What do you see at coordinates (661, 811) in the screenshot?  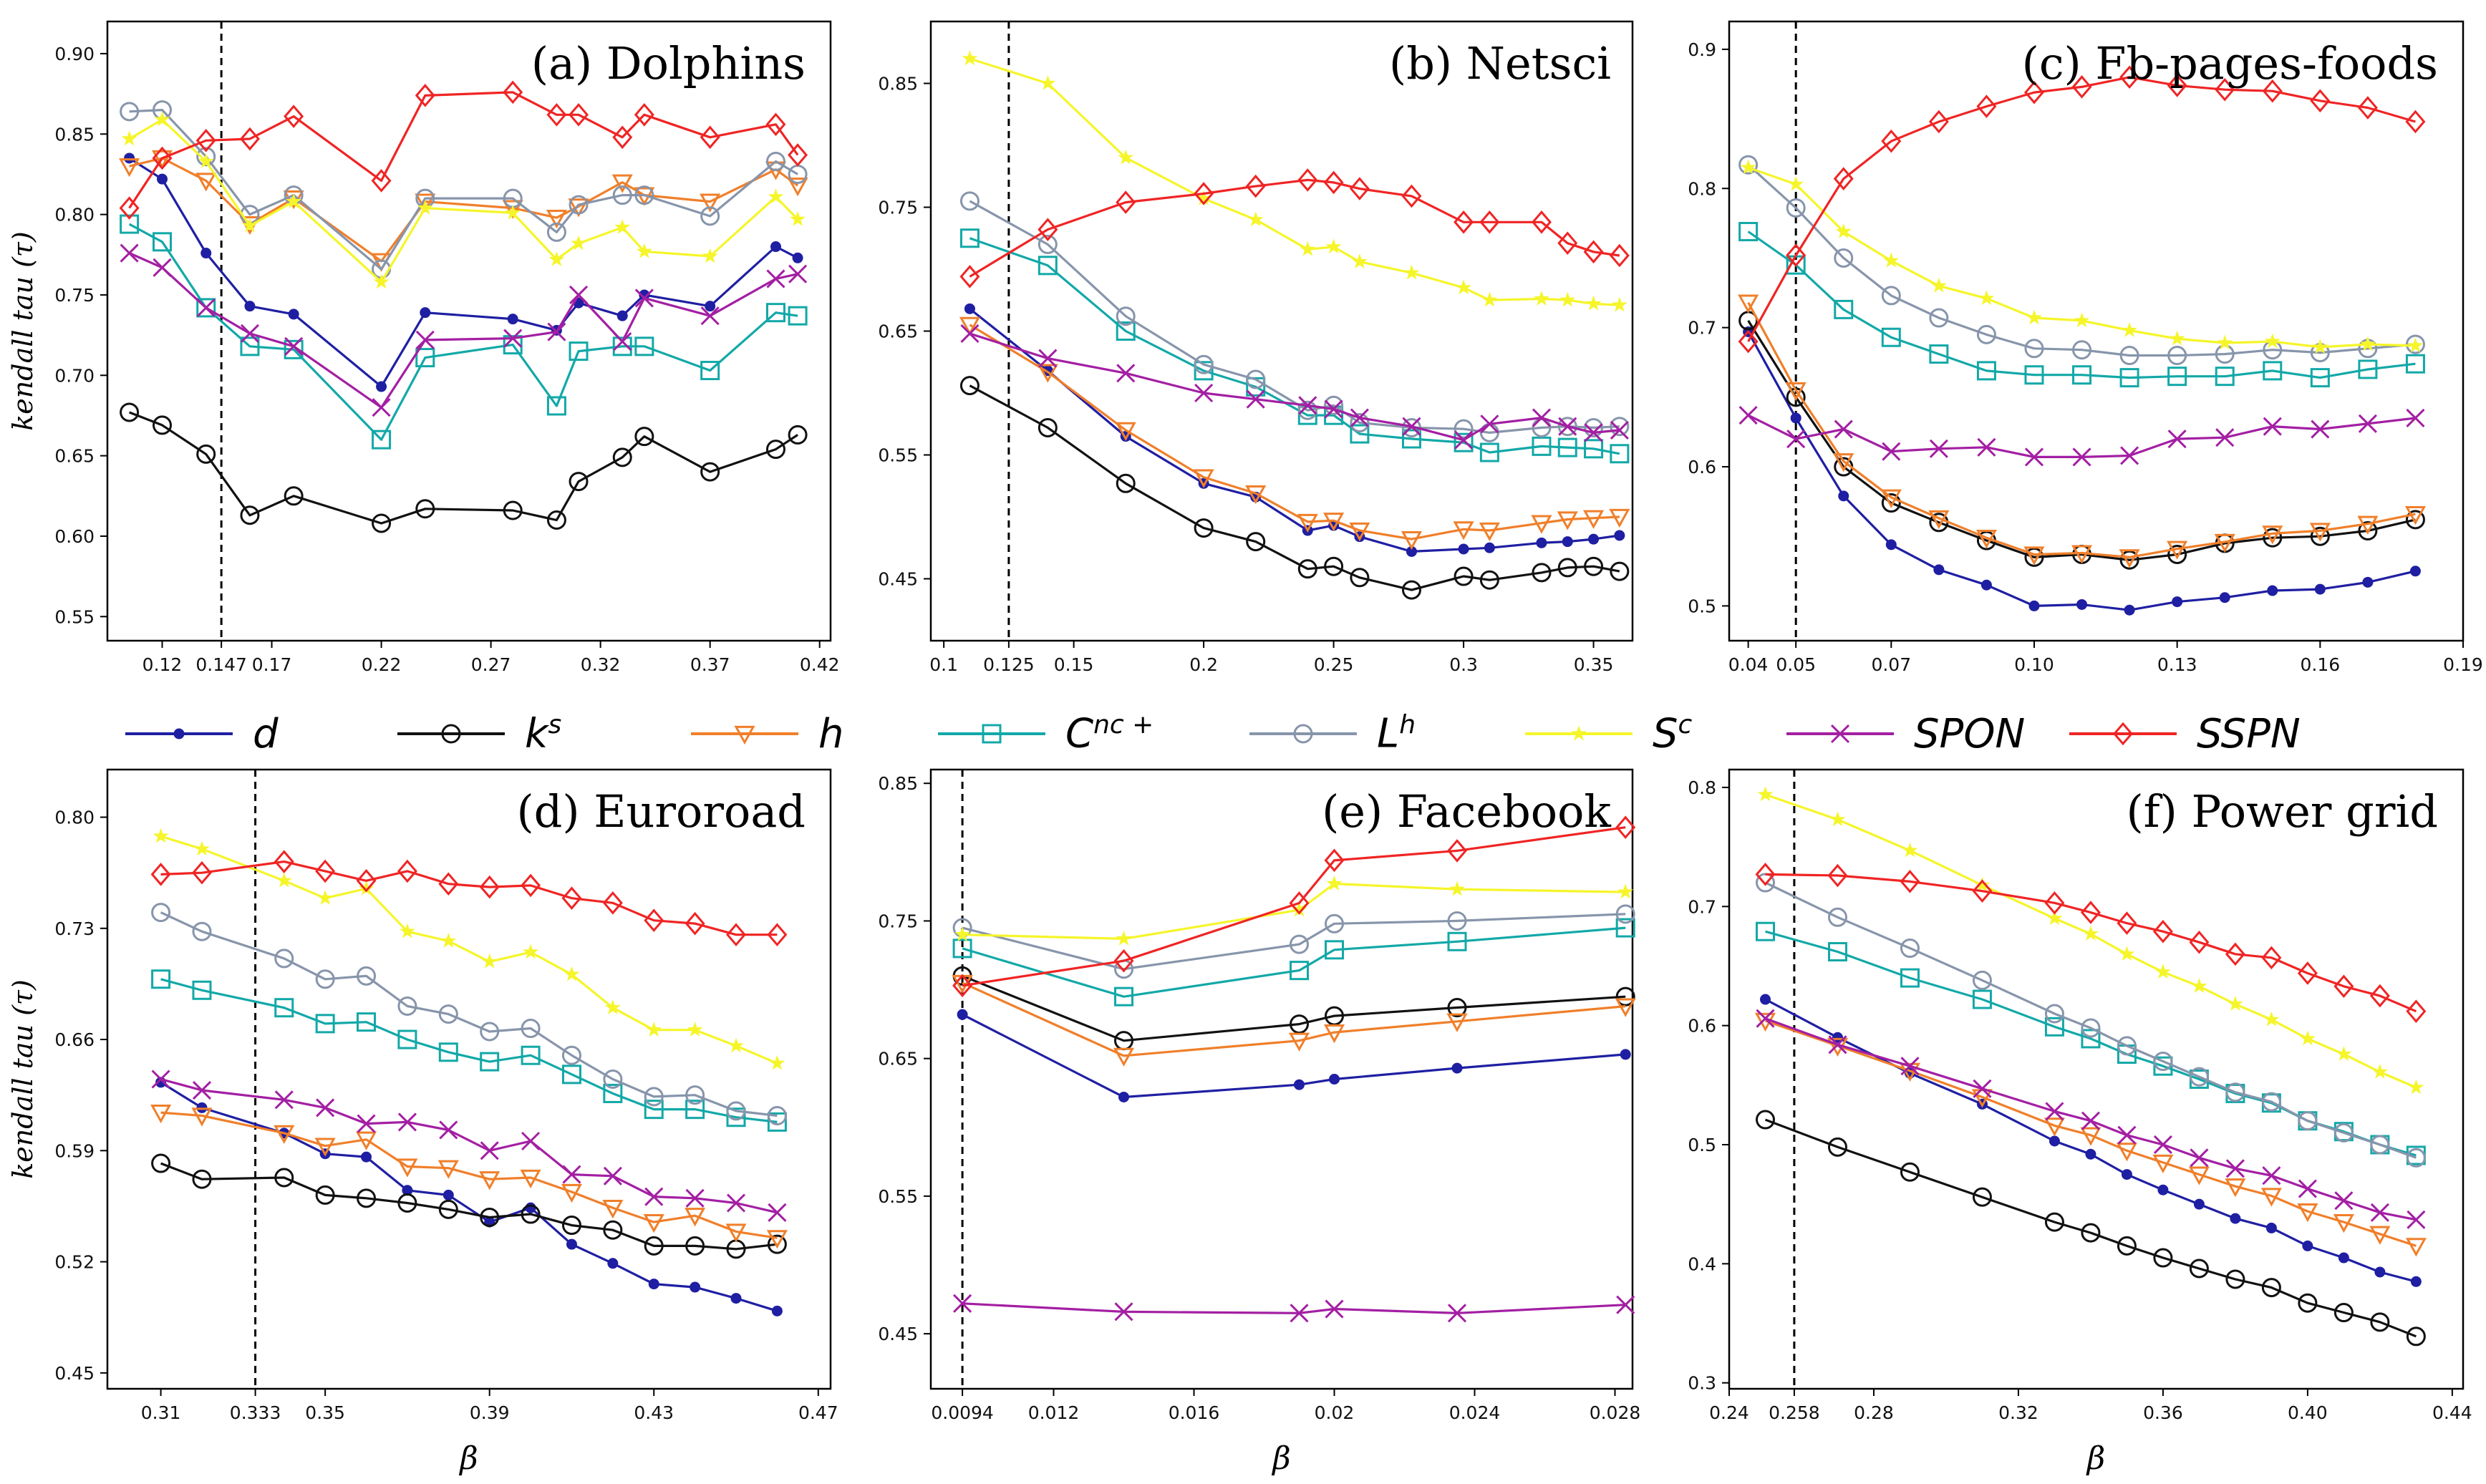 I see `panel-title: (d) Euroroad` at bounding box center [661, 811].